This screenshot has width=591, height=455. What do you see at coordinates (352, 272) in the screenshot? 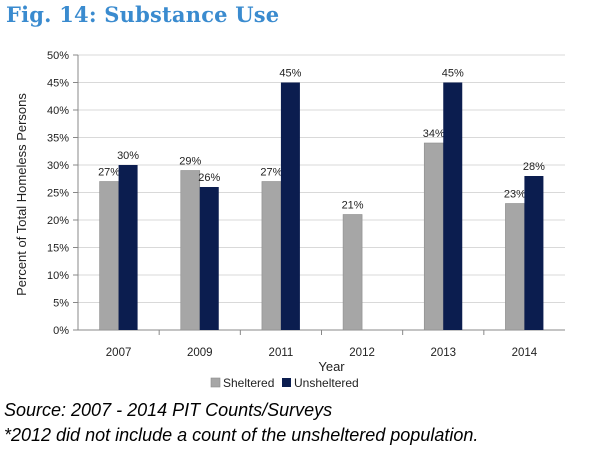
I see `bar-sheltered-2012` at bounding box center [352, 272].